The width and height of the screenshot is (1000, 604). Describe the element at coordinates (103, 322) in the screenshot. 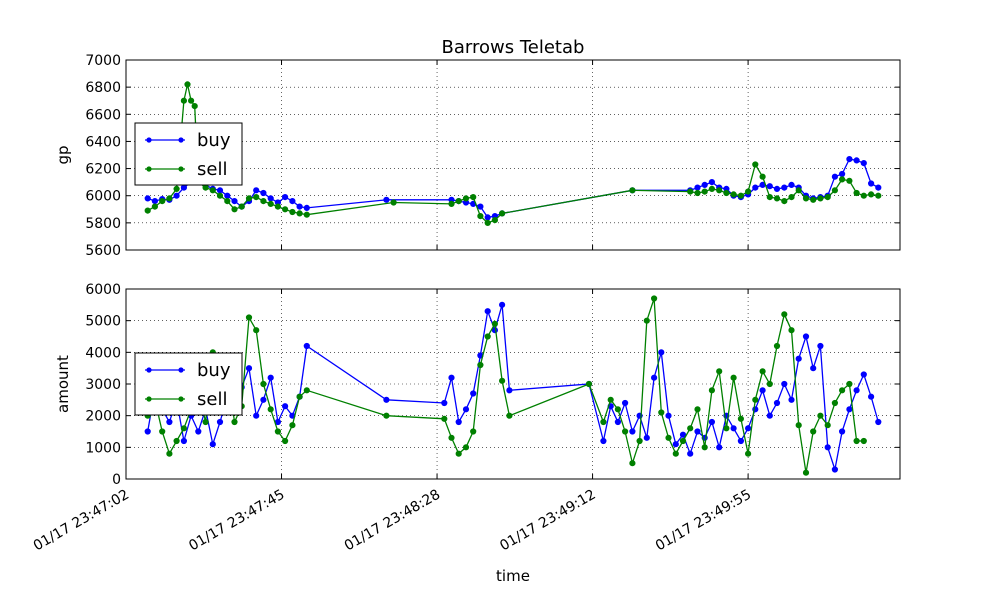

I see `amount-y-tick-label: 5000` at that location.